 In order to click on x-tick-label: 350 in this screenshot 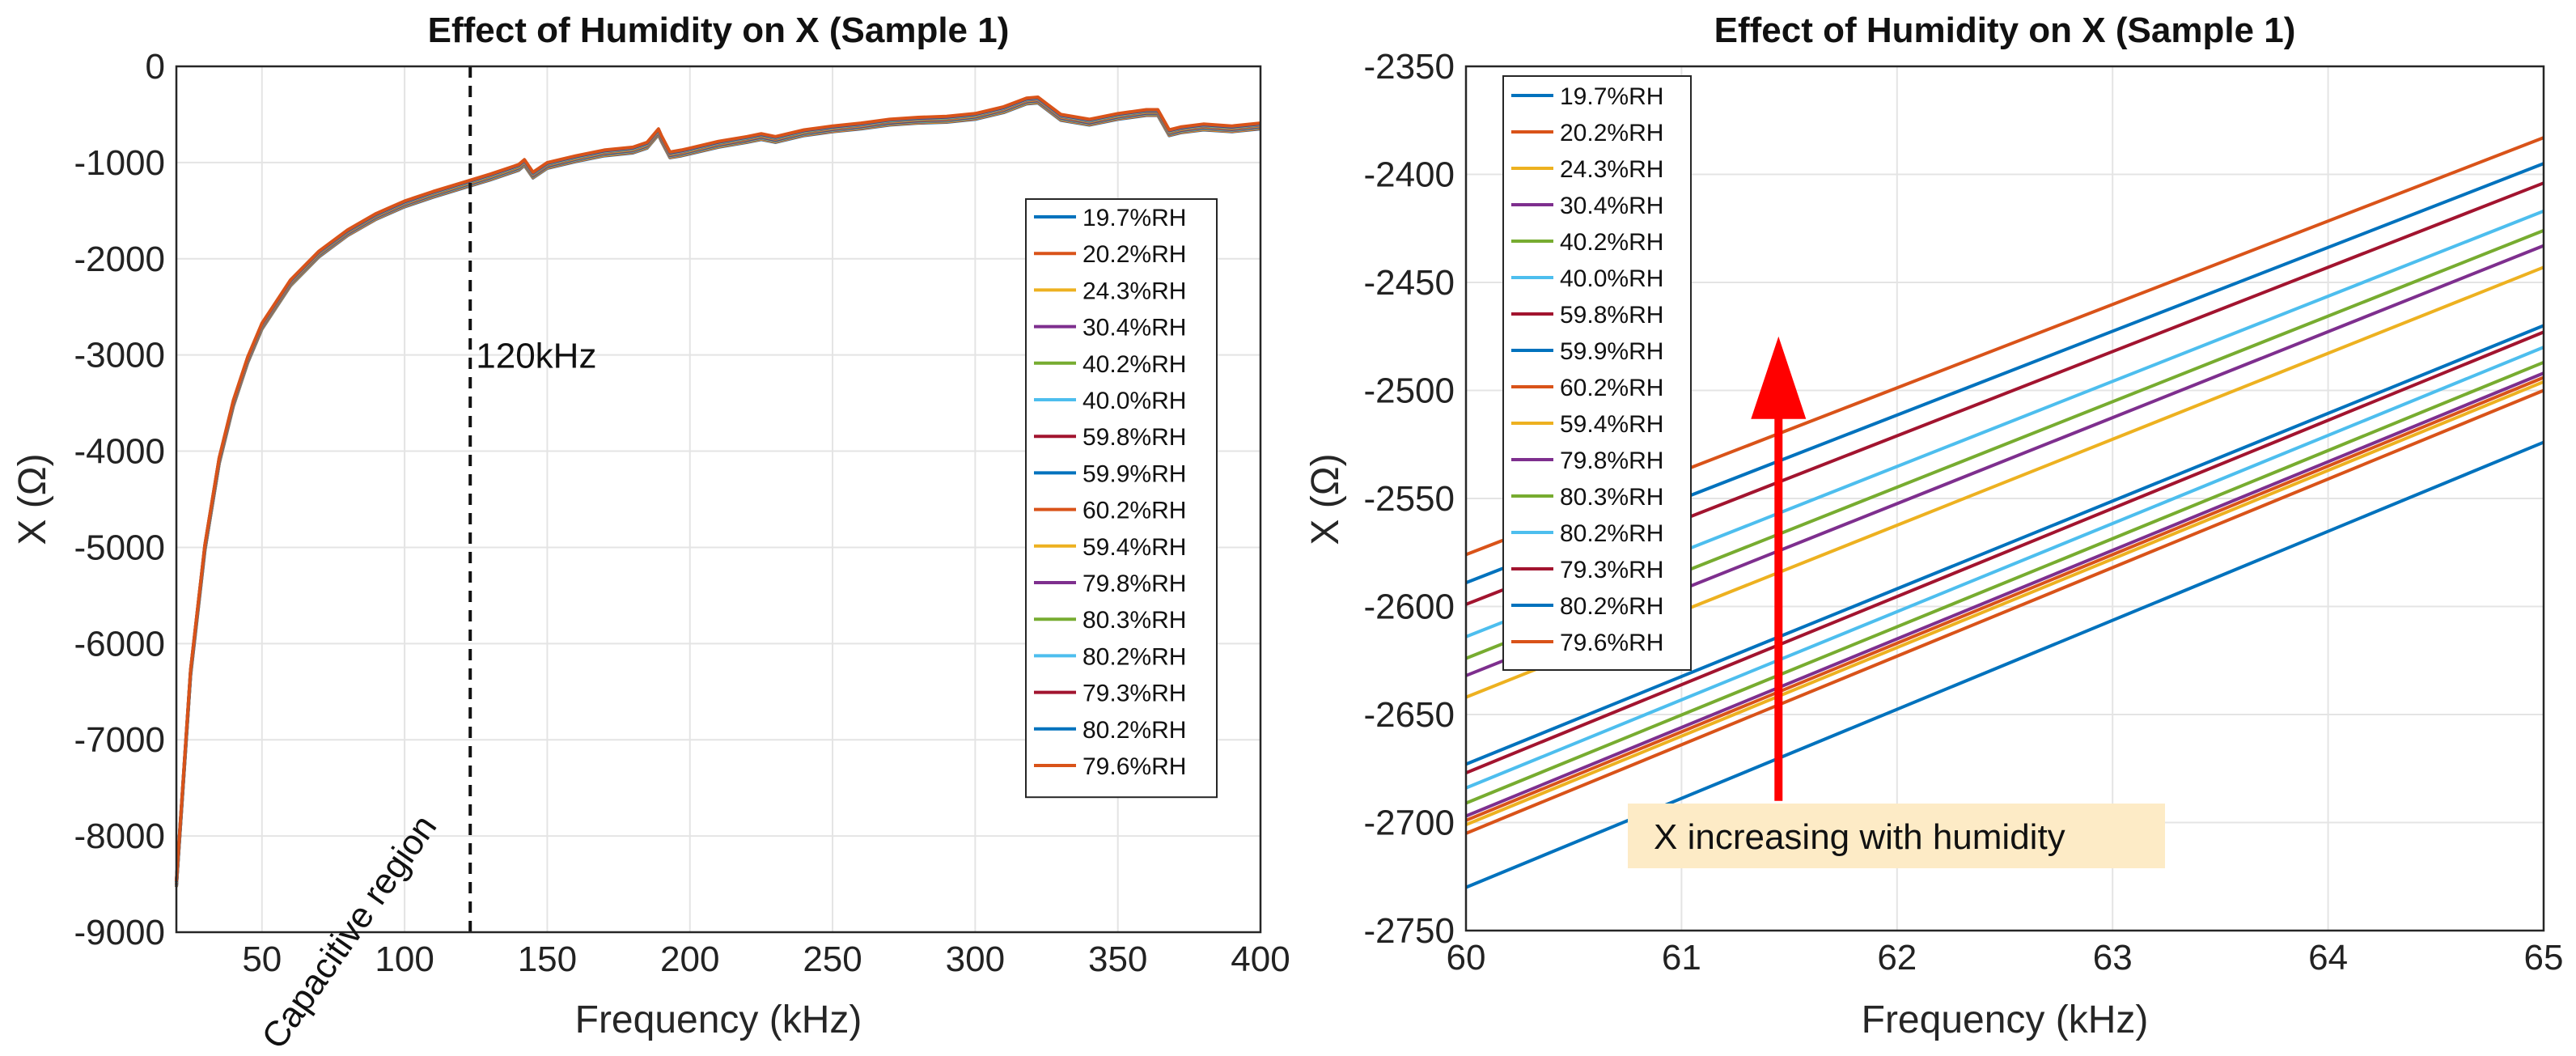, I will do `click(1117, 959)`.